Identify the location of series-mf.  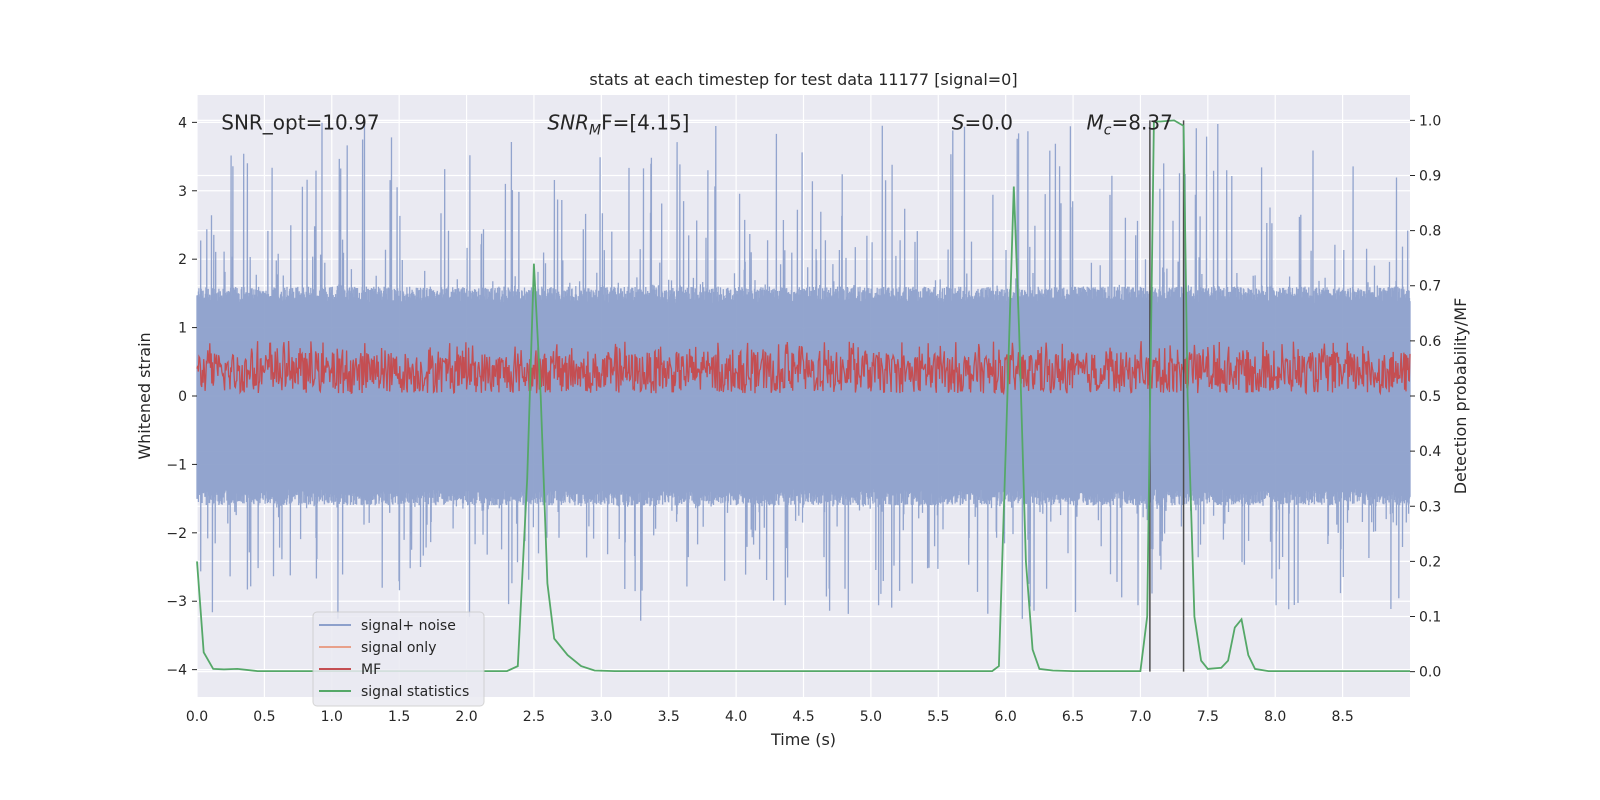
(803, 368).